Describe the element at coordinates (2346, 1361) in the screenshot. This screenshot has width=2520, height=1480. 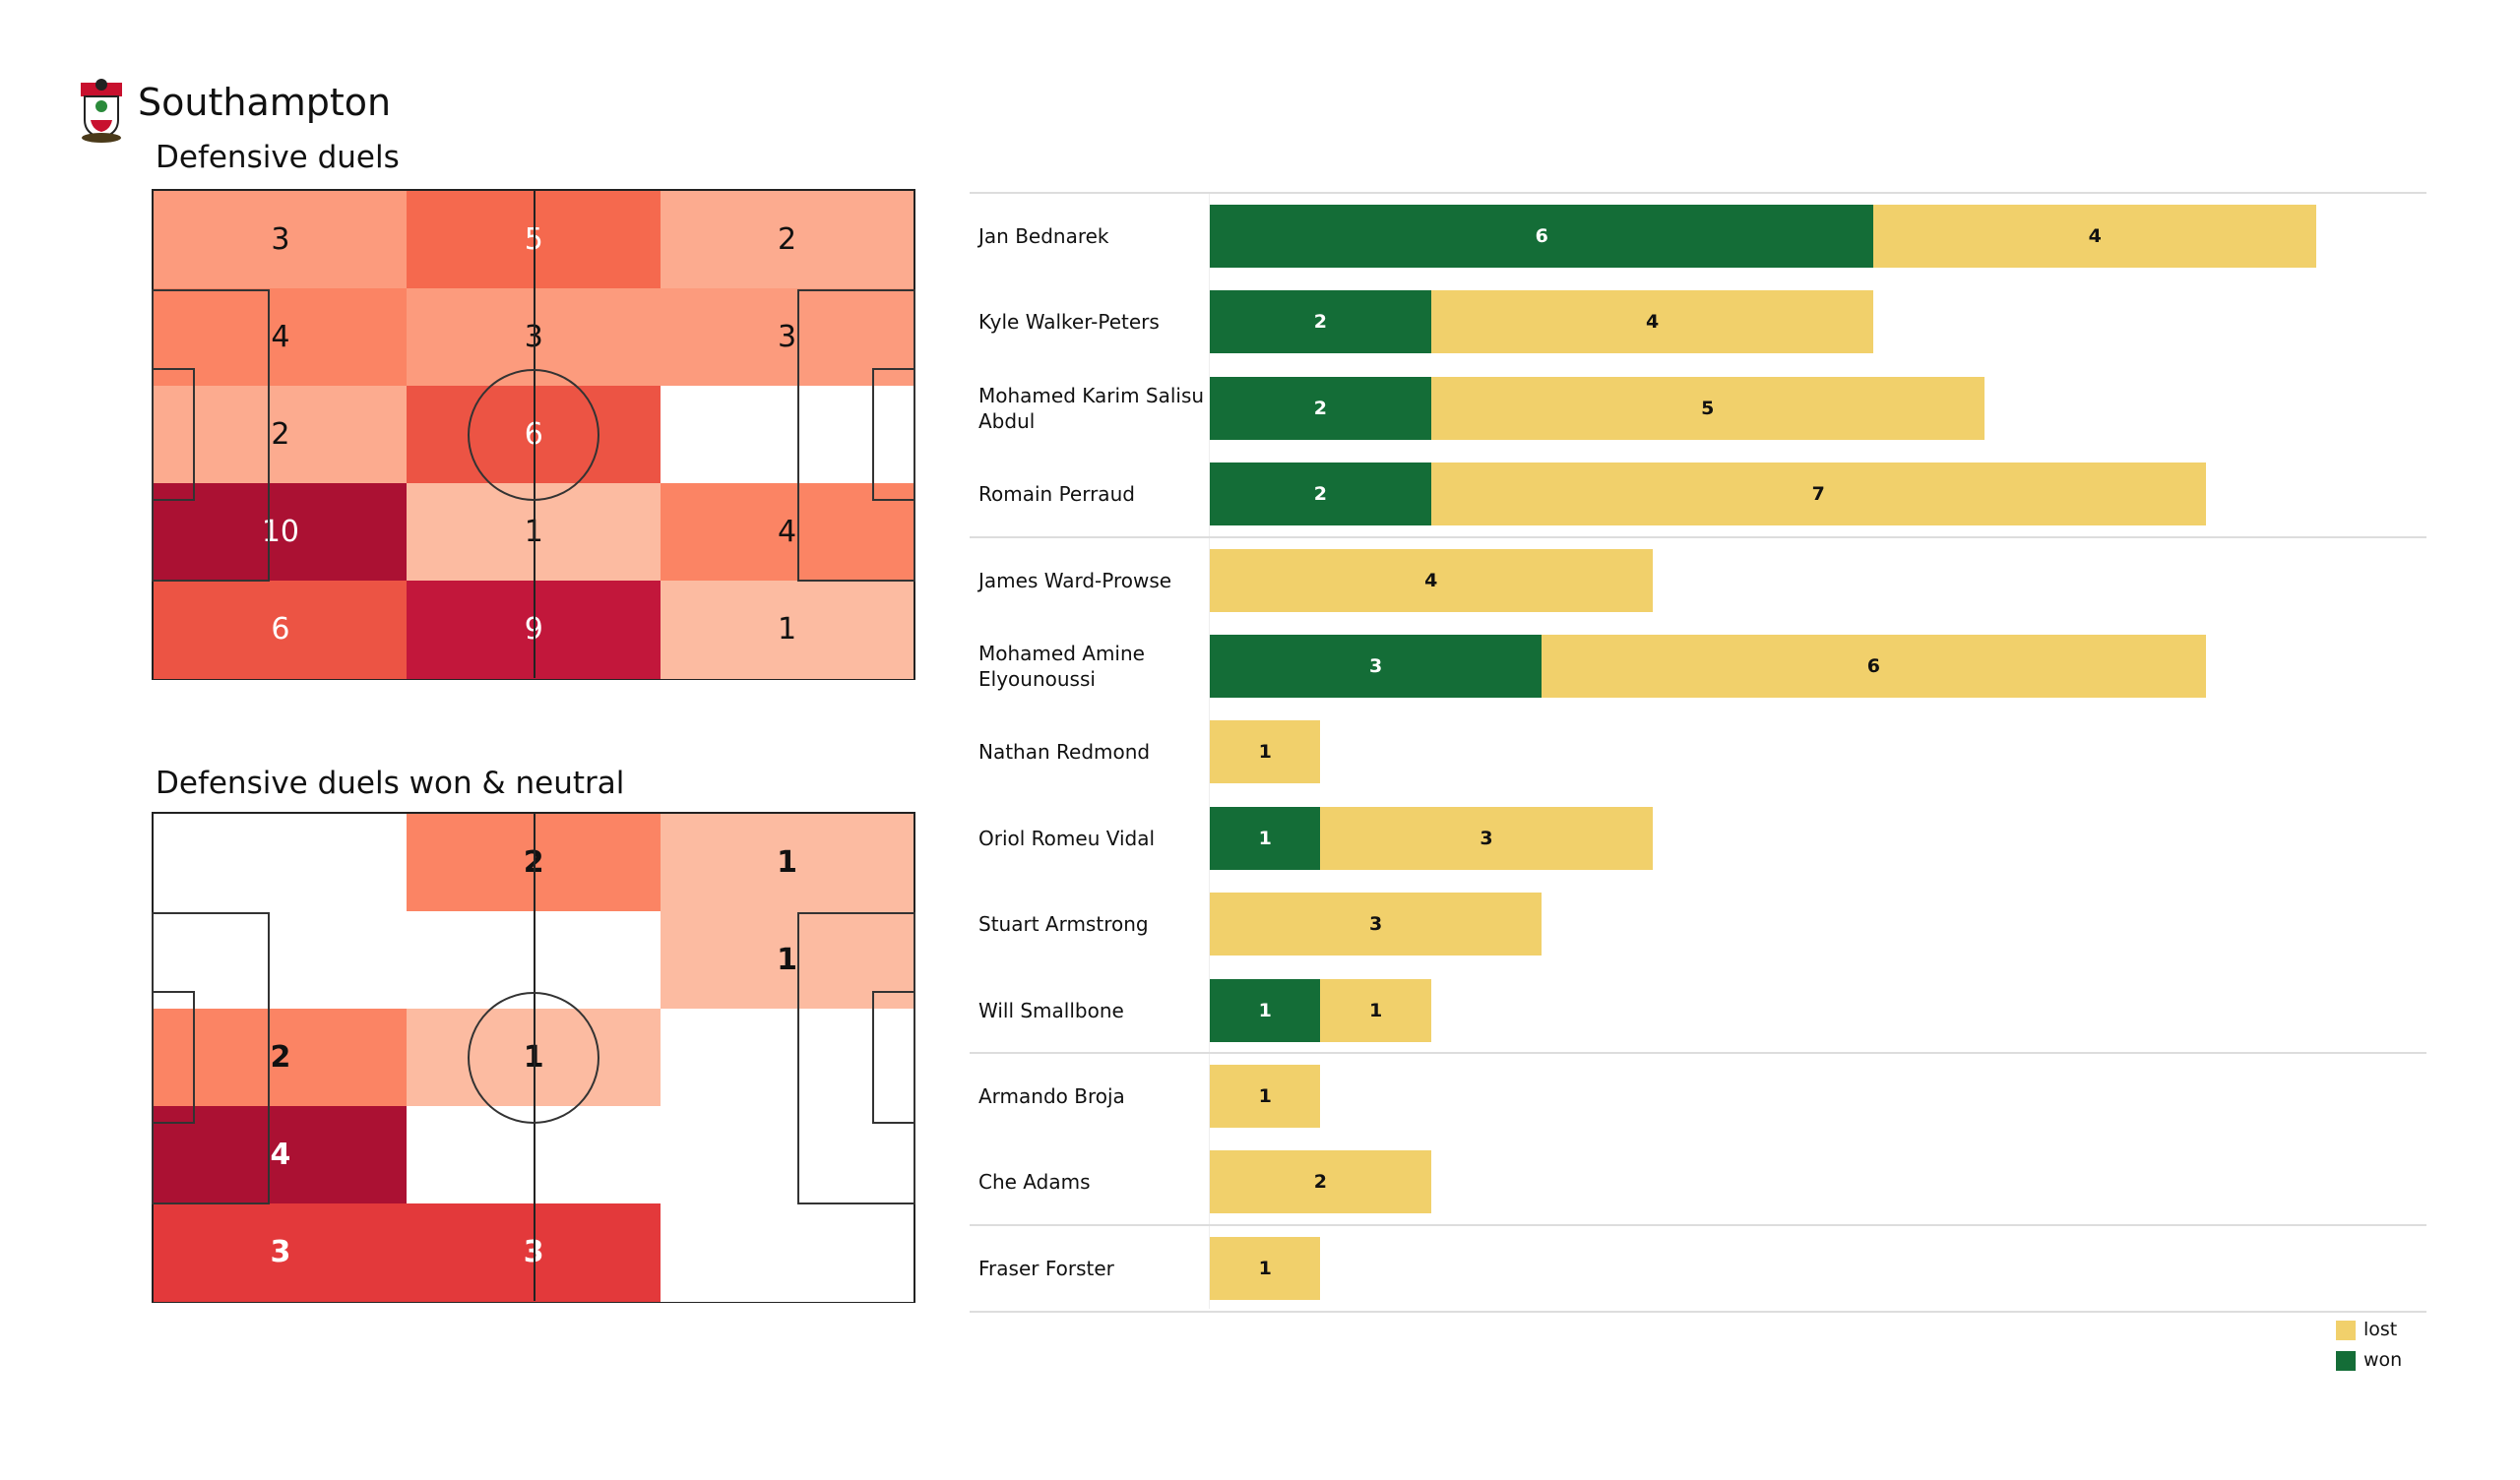
I see `legend-swatch-won` at that location.